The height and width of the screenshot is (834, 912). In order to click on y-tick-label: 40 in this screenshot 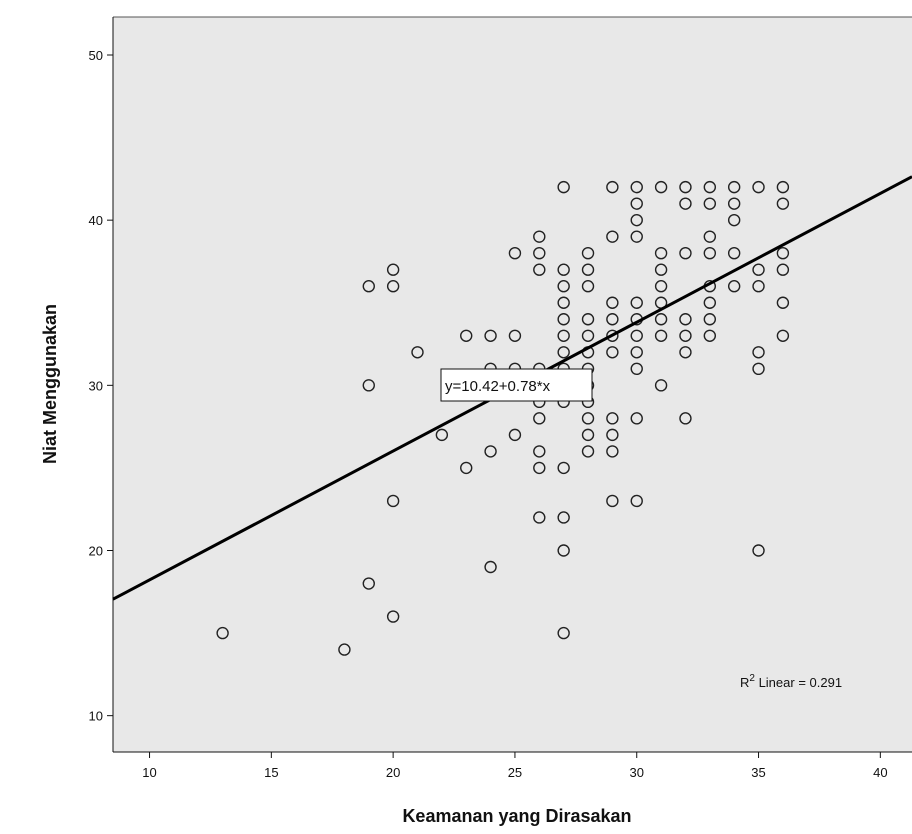, I will do `click(96, 220)`.